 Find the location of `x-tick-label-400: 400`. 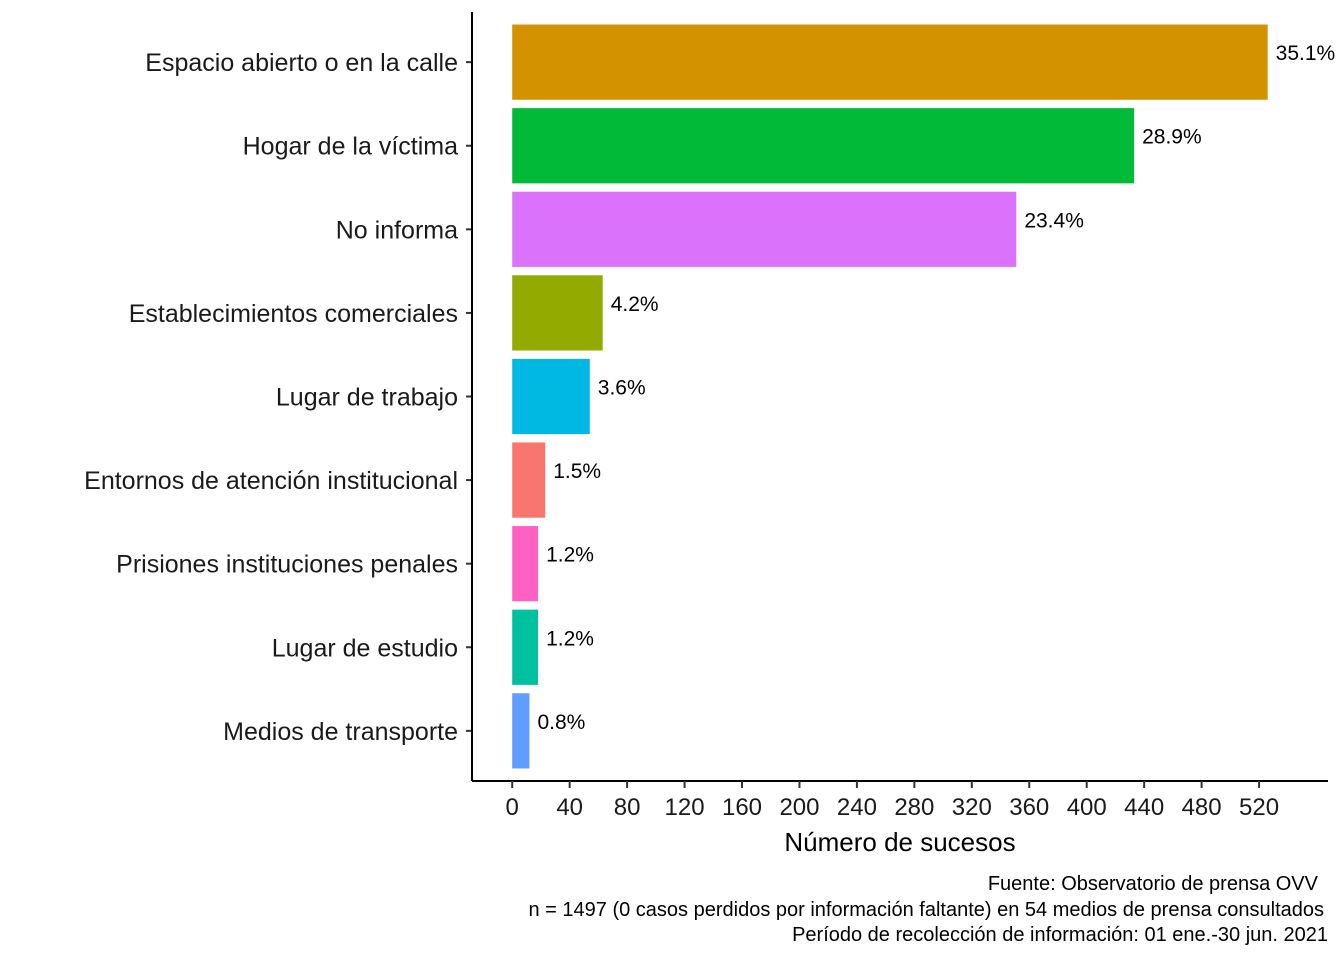

x-tick-label-400: 400 is located at coordinates (1087, 807).